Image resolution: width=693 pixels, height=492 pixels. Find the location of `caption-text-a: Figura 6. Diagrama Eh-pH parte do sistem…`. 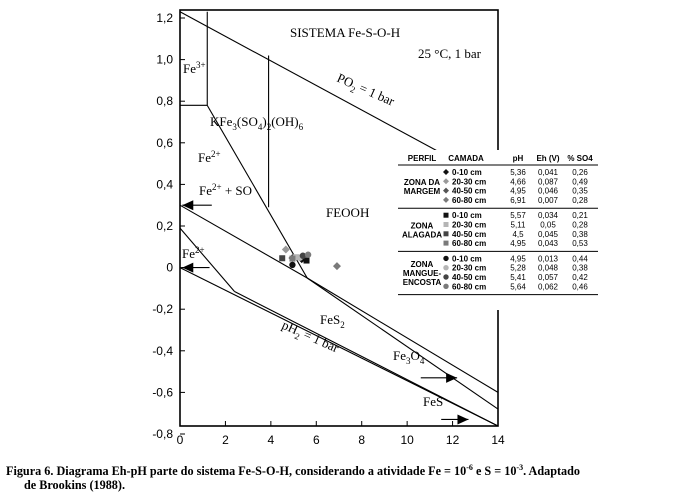

caption-text-a: Figura 6. Diagrama Eh-pH parte do sistem… is located at coordinates (236, 471).